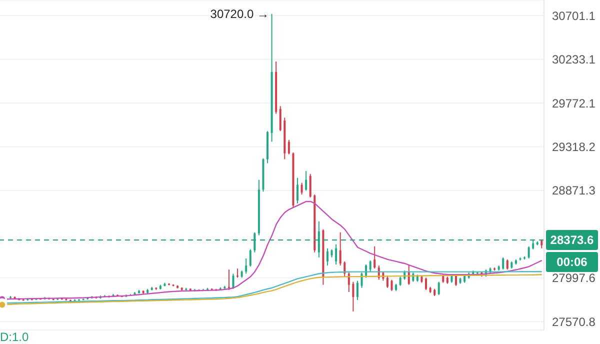 The width and height of the screenshot is (600, 344). What do you see at coordinates (239, 13) in the screenshot?
I see `annotation: 30720.0 →` at bounding box center [239, 13].